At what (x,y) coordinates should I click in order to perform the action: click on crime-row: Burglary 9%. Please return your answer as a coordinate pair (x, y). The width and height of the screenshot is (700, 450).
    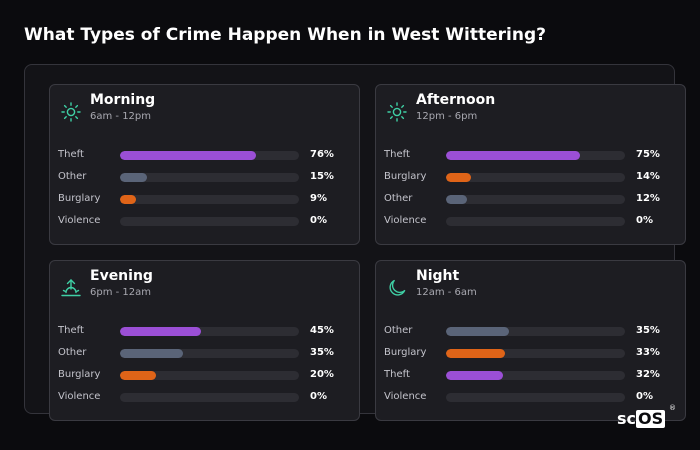
    Looking at the image, I should click on (204, 199).